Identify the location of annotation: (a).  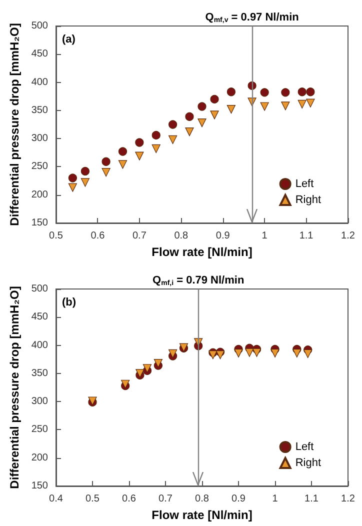
(69, 40).